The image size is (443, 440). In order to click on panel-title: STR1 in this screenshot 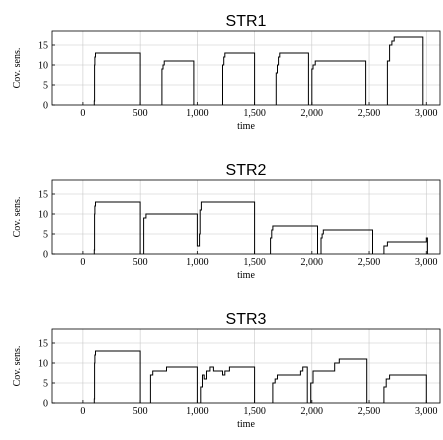, I will do `click(246, 21)`.